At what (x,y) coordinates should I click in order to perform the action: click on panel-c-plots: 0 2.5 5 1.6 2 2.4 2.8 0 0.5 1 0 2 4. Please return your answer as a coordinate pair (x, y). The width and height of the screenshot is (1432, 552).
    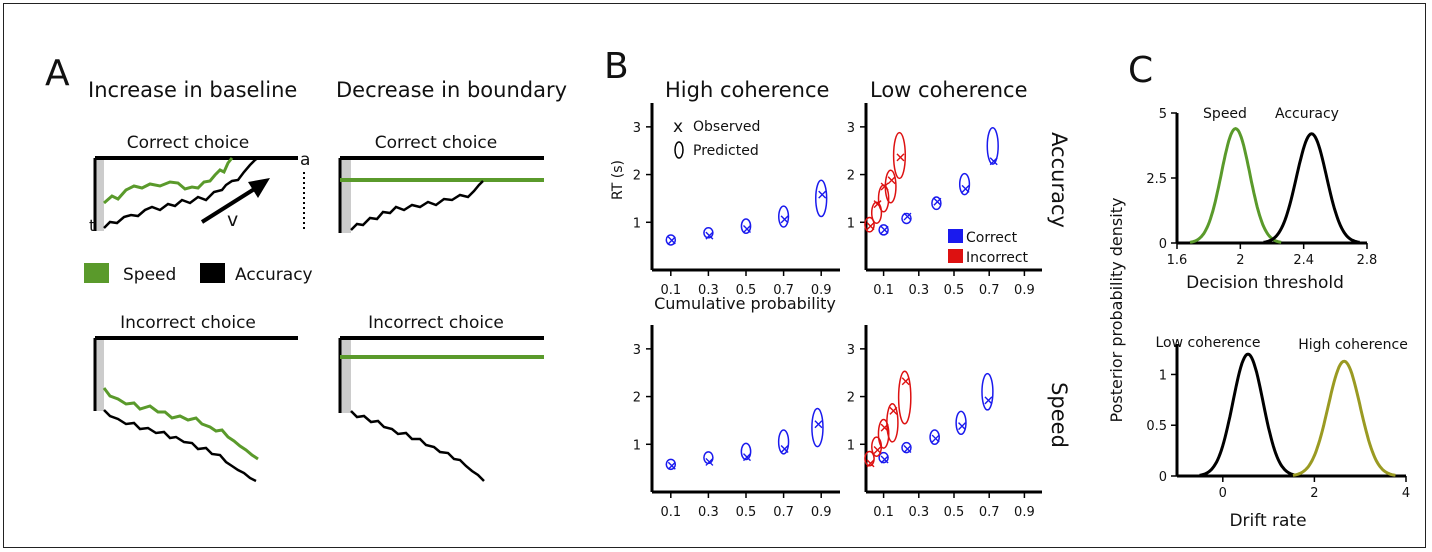
    Looking at the image, I should click on (1278, 304).